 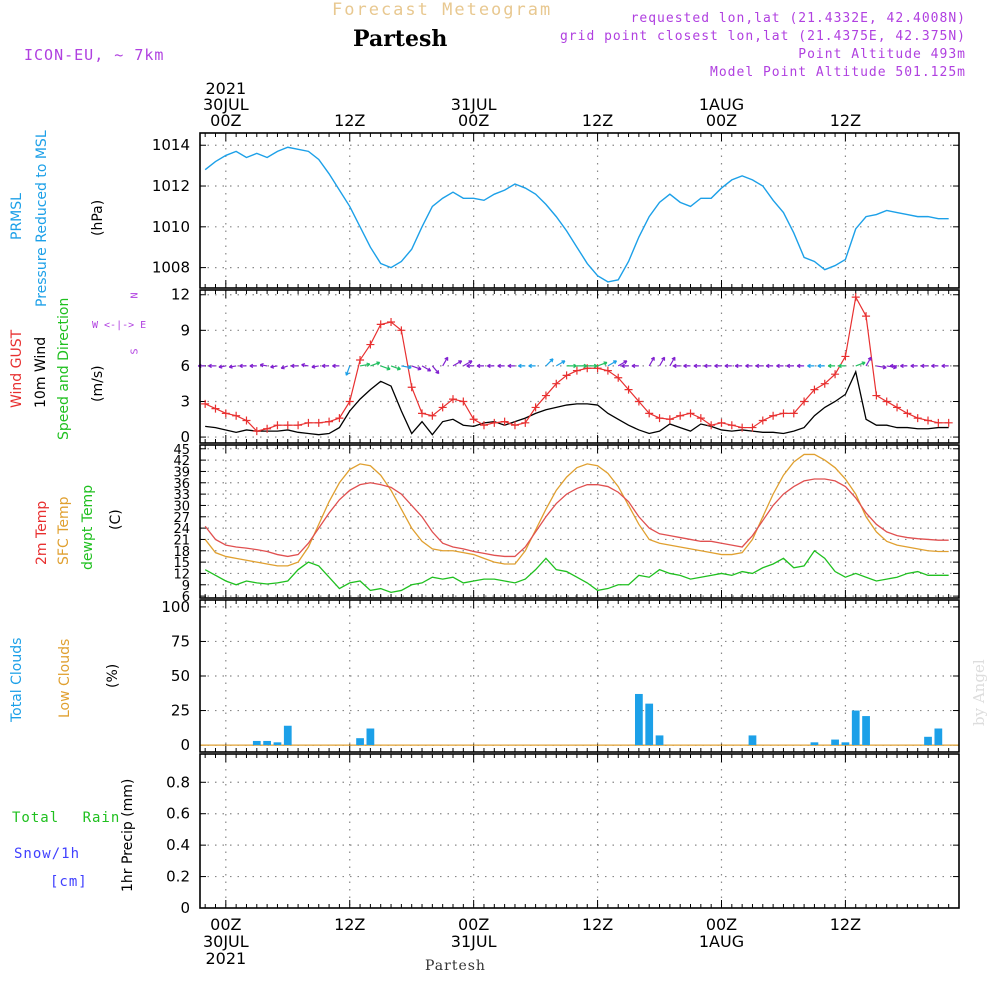 What do you see at coordinates (455, 966) in the screenshot?
I see `footer-location: Partesh` at bounding box center [455, 966].